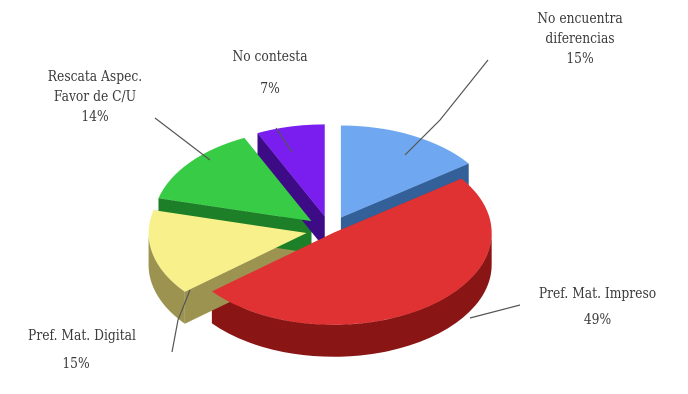  Describe the element at coordinates (166, 278) in the screenshot. I see `pie-slice-wall-digital` at that location.